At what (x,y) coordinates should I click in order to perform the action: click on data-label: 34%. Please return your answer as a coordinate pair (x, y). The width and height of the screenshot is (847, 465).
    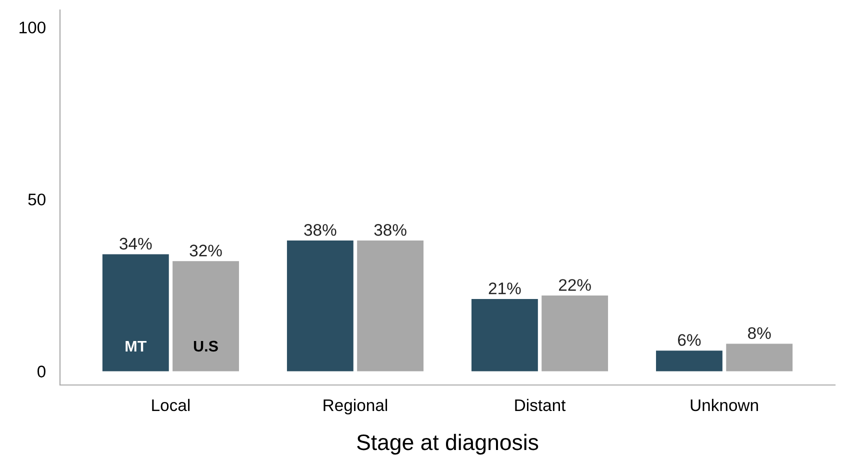
    Looking at the image, I should click on (136, 244).